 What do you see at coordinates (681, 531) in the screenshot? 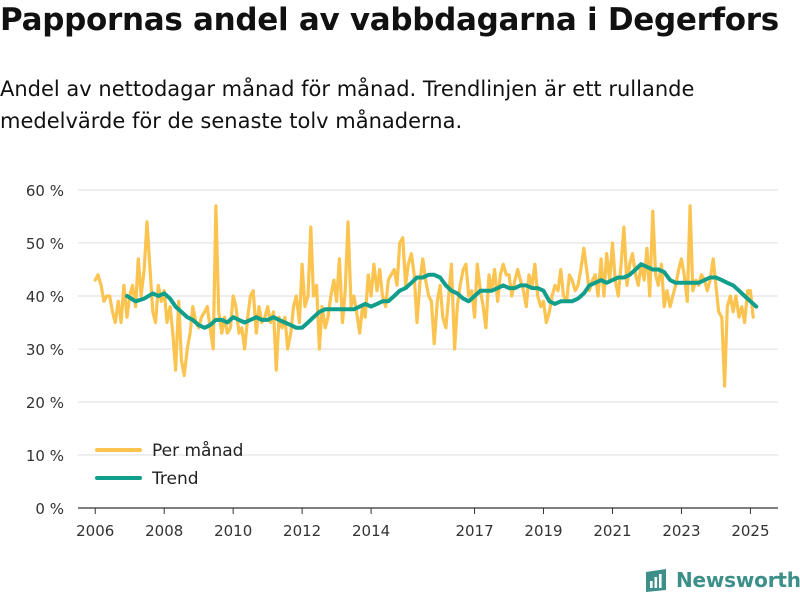
I see `x-tick-label: 2023` at bounding box center [681, 531].